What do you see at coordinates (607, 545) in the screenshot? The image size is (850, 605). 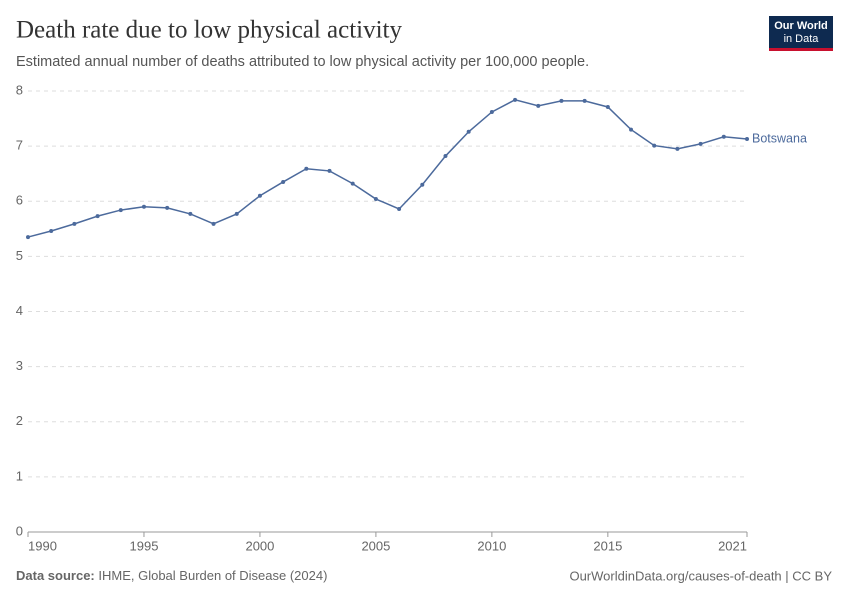 I see `x-tick-label: 2015` at bounding box center [607, 545].